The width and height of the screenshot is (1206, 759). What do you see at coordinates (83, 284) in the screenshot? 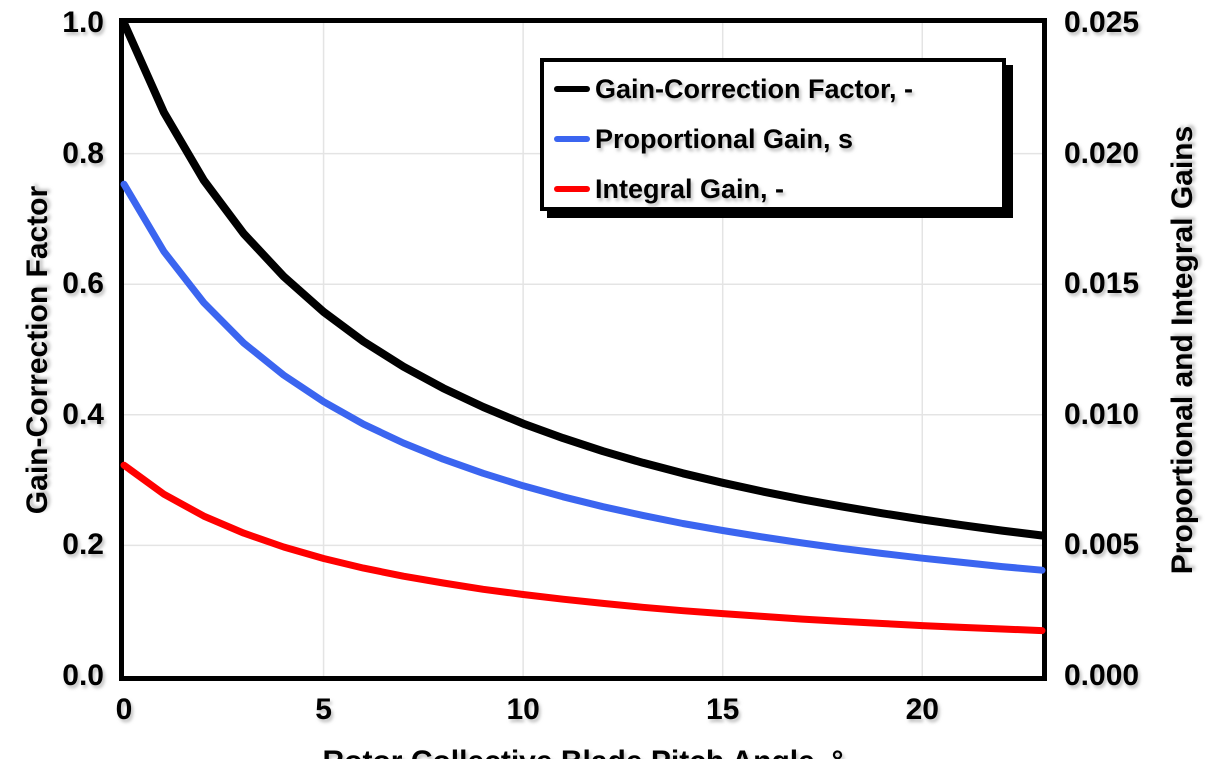
I see `y-left-tick-label: 0.6` at bounding box center [83, 284].